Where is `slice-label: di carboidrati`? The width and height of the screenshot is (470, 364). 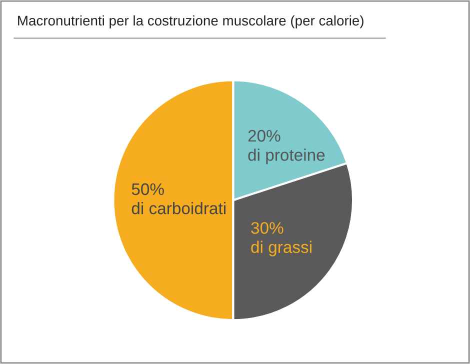
slice-label: di carboidrati is located at coordinates (179, 208).